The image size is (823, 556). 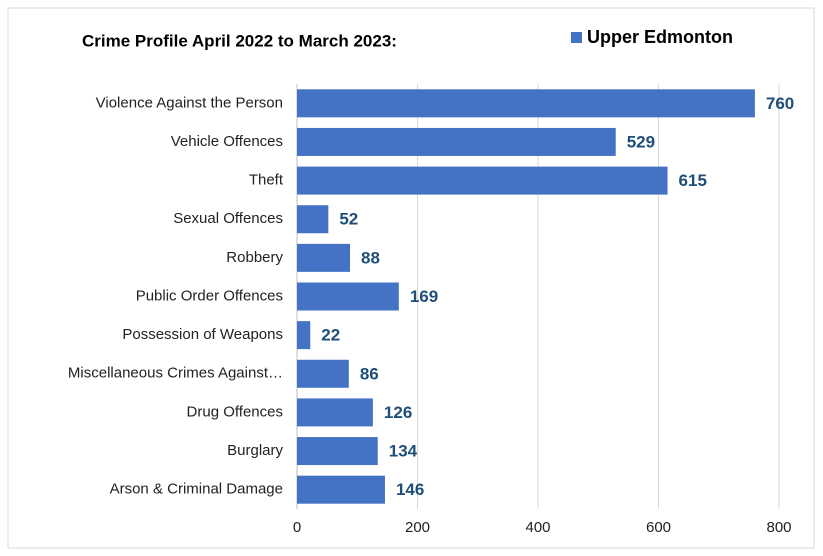 I want to click on data-label: 86, so click(x=369, y=373).